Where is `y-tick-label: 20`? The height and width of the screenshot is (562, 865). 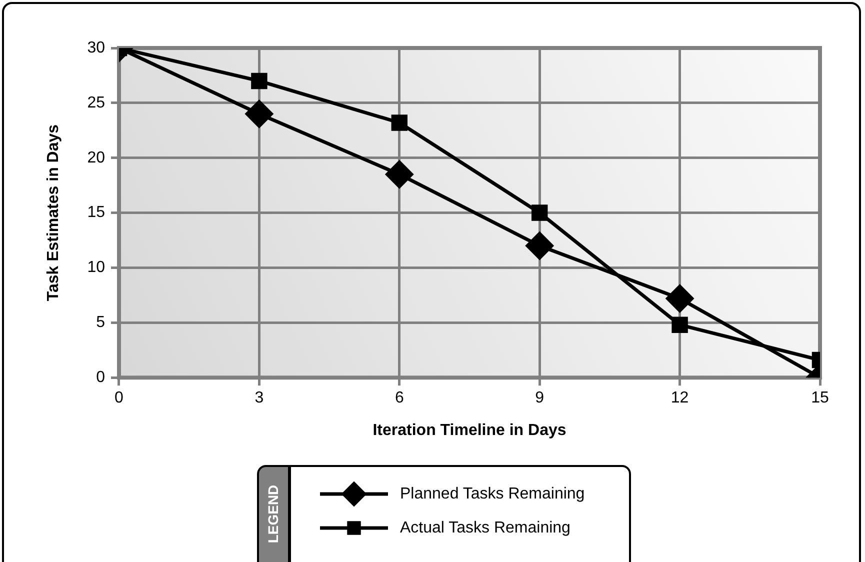 y-tick-label: 20 is located at coordinates (96, 157).